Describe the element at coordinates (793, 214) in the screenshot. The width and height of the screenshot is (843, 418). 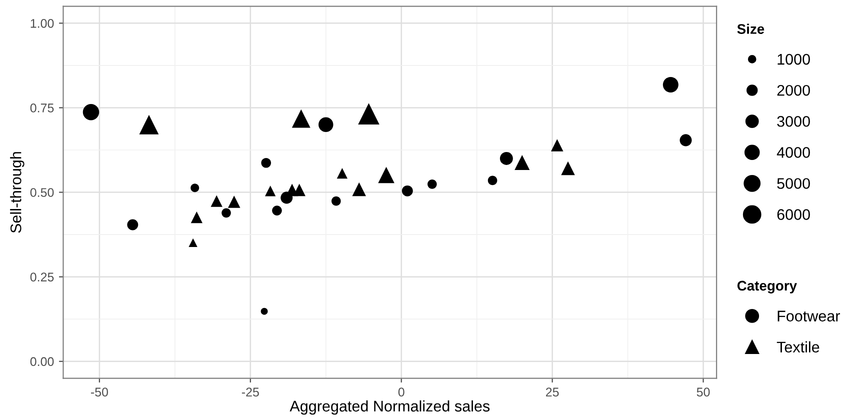
I see `legend-label: 6000` at that location.